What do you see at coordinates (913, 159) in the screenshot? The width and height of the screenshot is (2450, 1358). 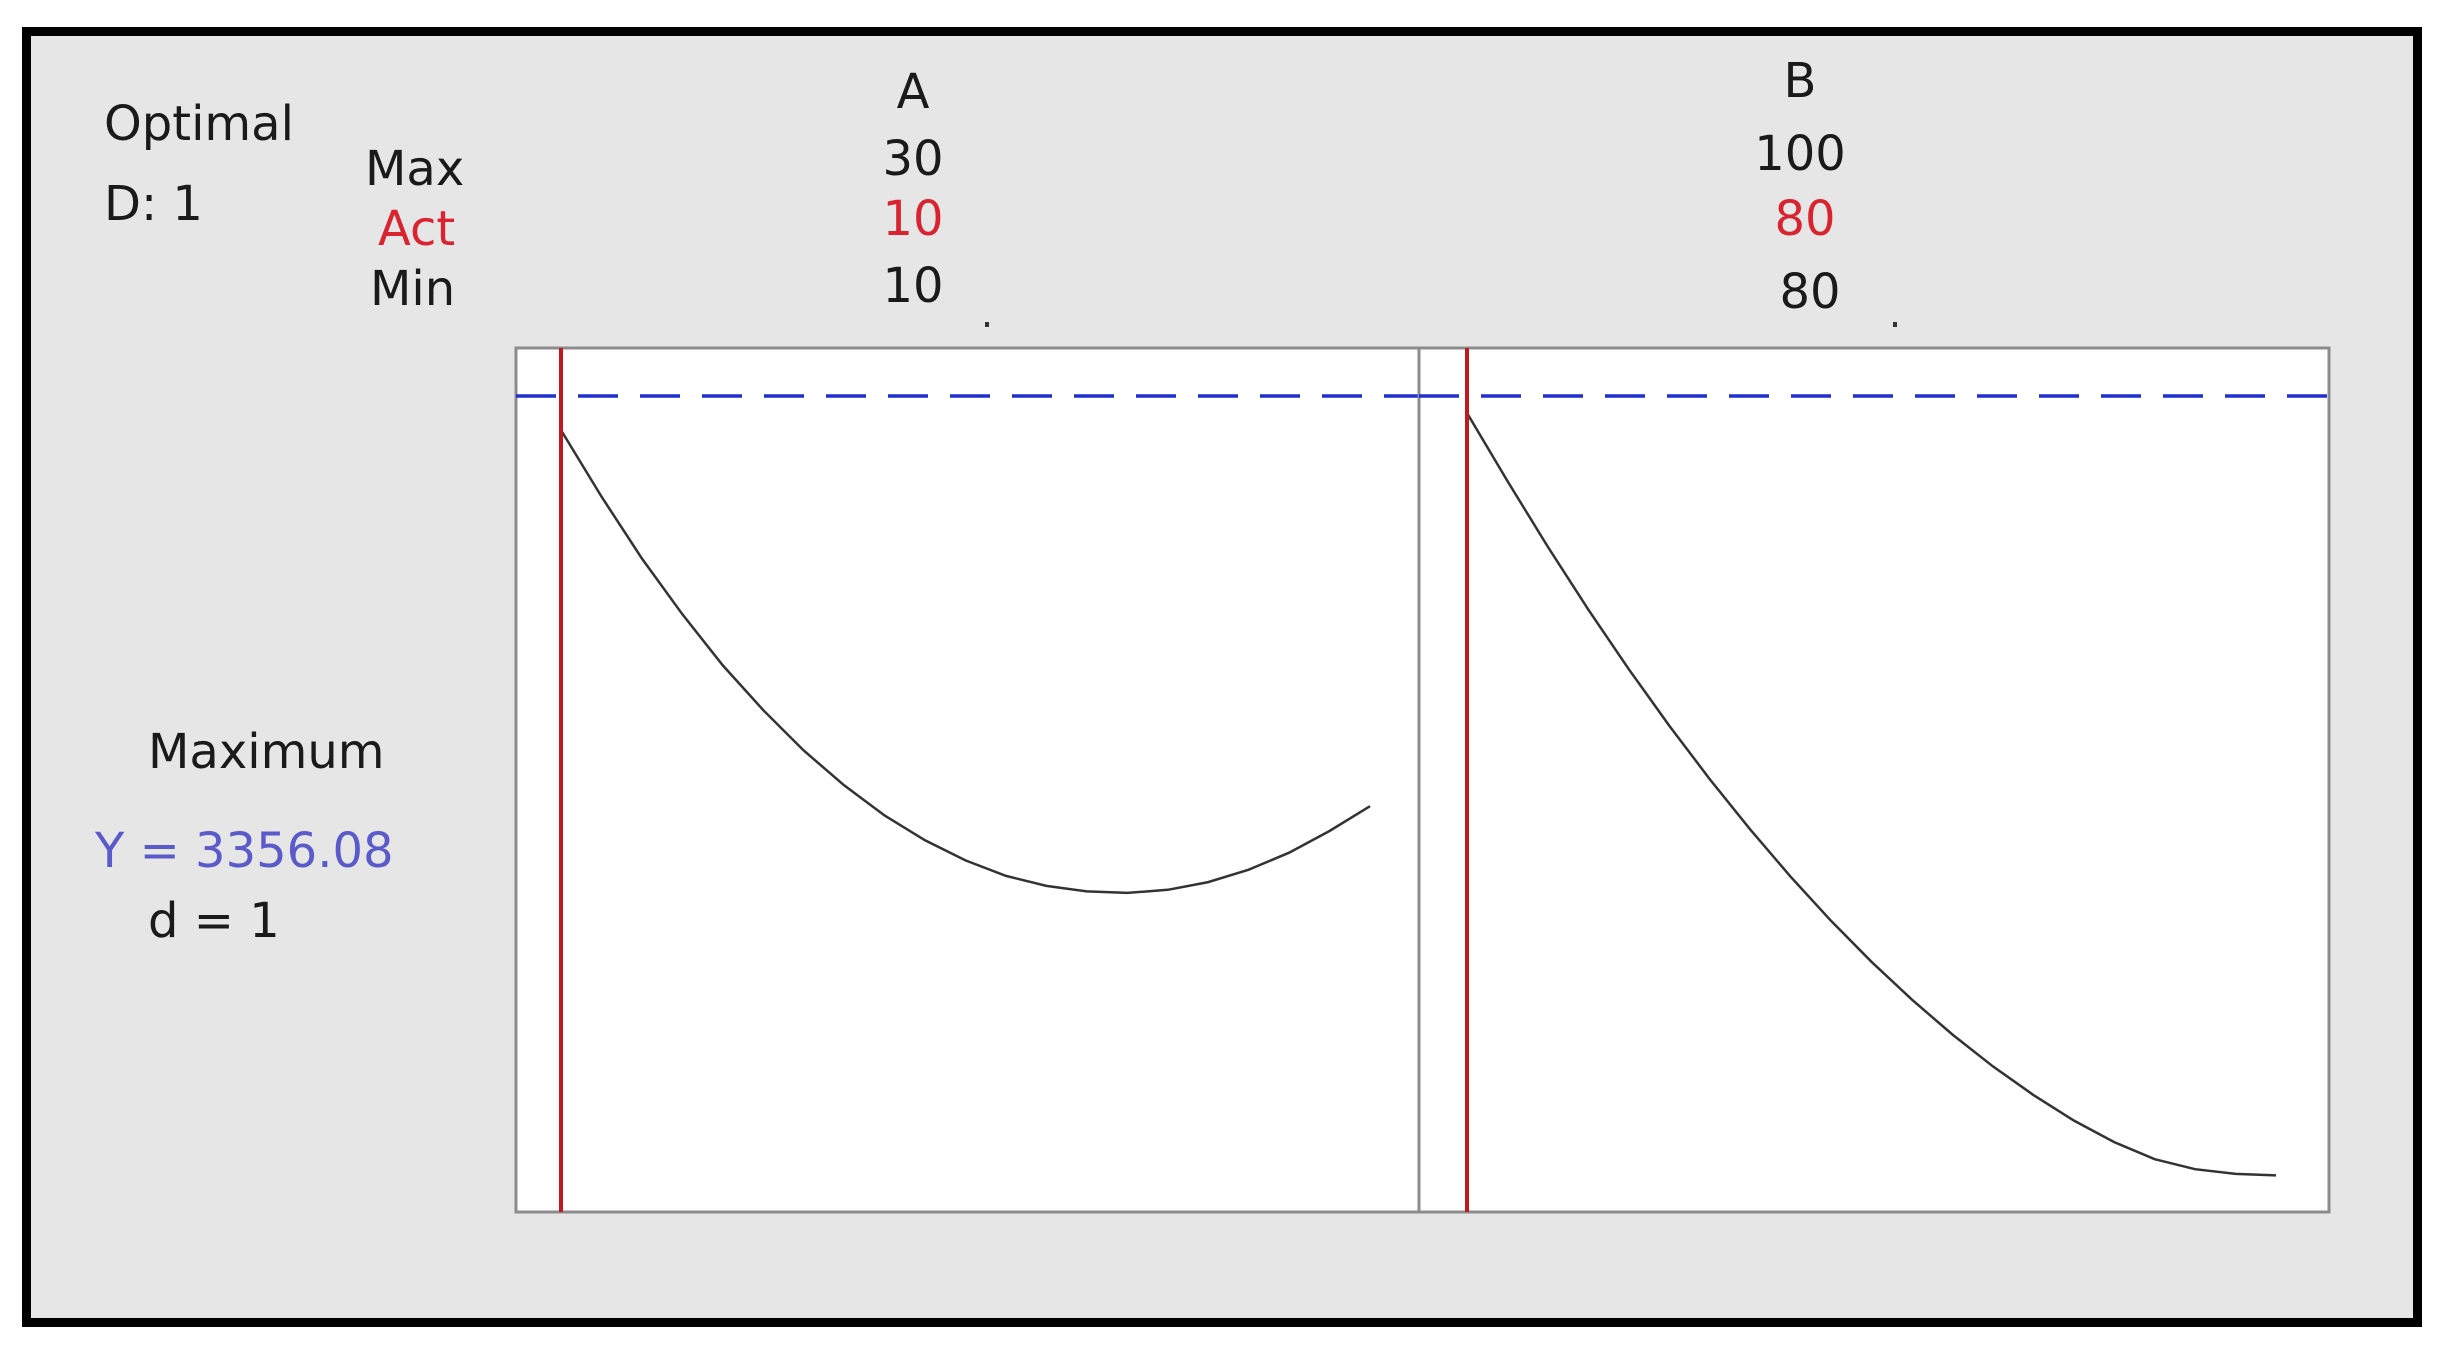 I see `factor-a-max: 30` at bounding box center [913, 159].